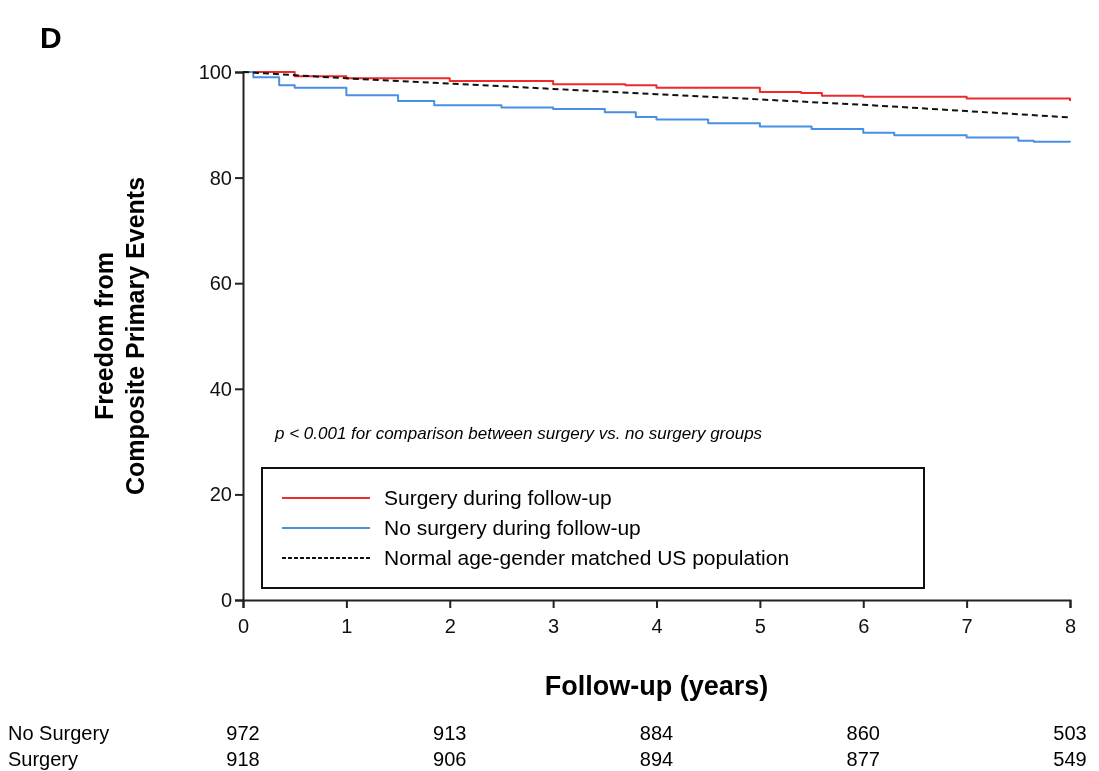 Image resolution: width=1099 pixels, height=771 pixels. What do you see at coordinates (220, 494) in the screenshot?
I see `y-tick-label: 20` at bounding box center [220, 494].